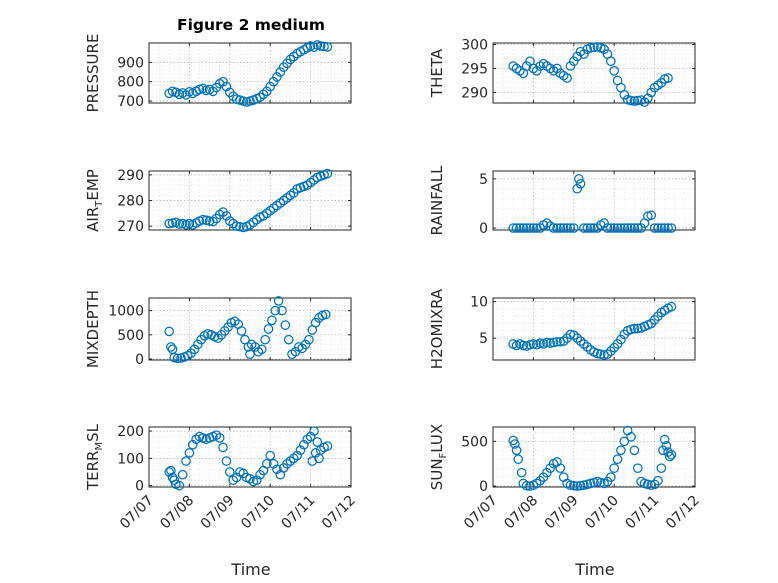 This screenshot has height=583, width=778. Describe the element at coordinates (250, 569) in the screenshot. I see `x-axis-label-left: Time` at that location.